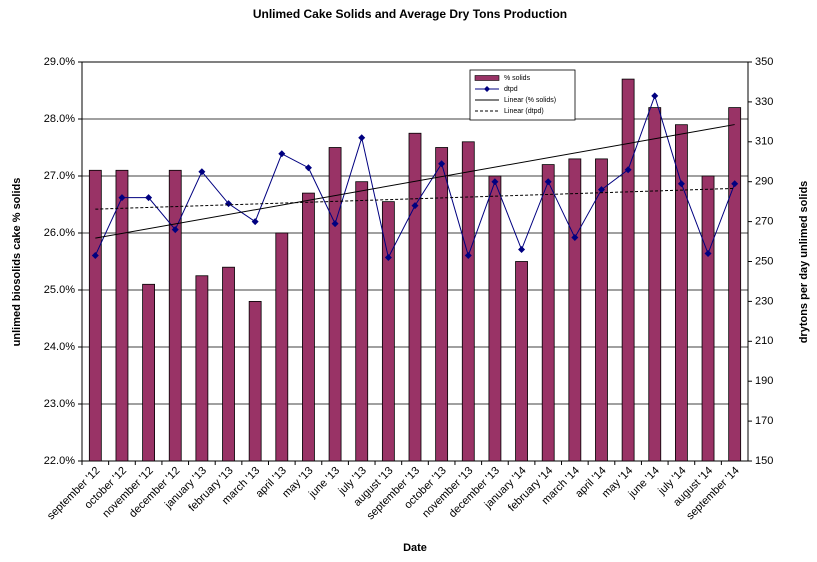 Image resolution: width=817 pixels, height=562 pixels. What do you see at coordinates (764, 62) in the screenshot?
I see `y2-tick-label: 350` at bounding box center [764, 62].